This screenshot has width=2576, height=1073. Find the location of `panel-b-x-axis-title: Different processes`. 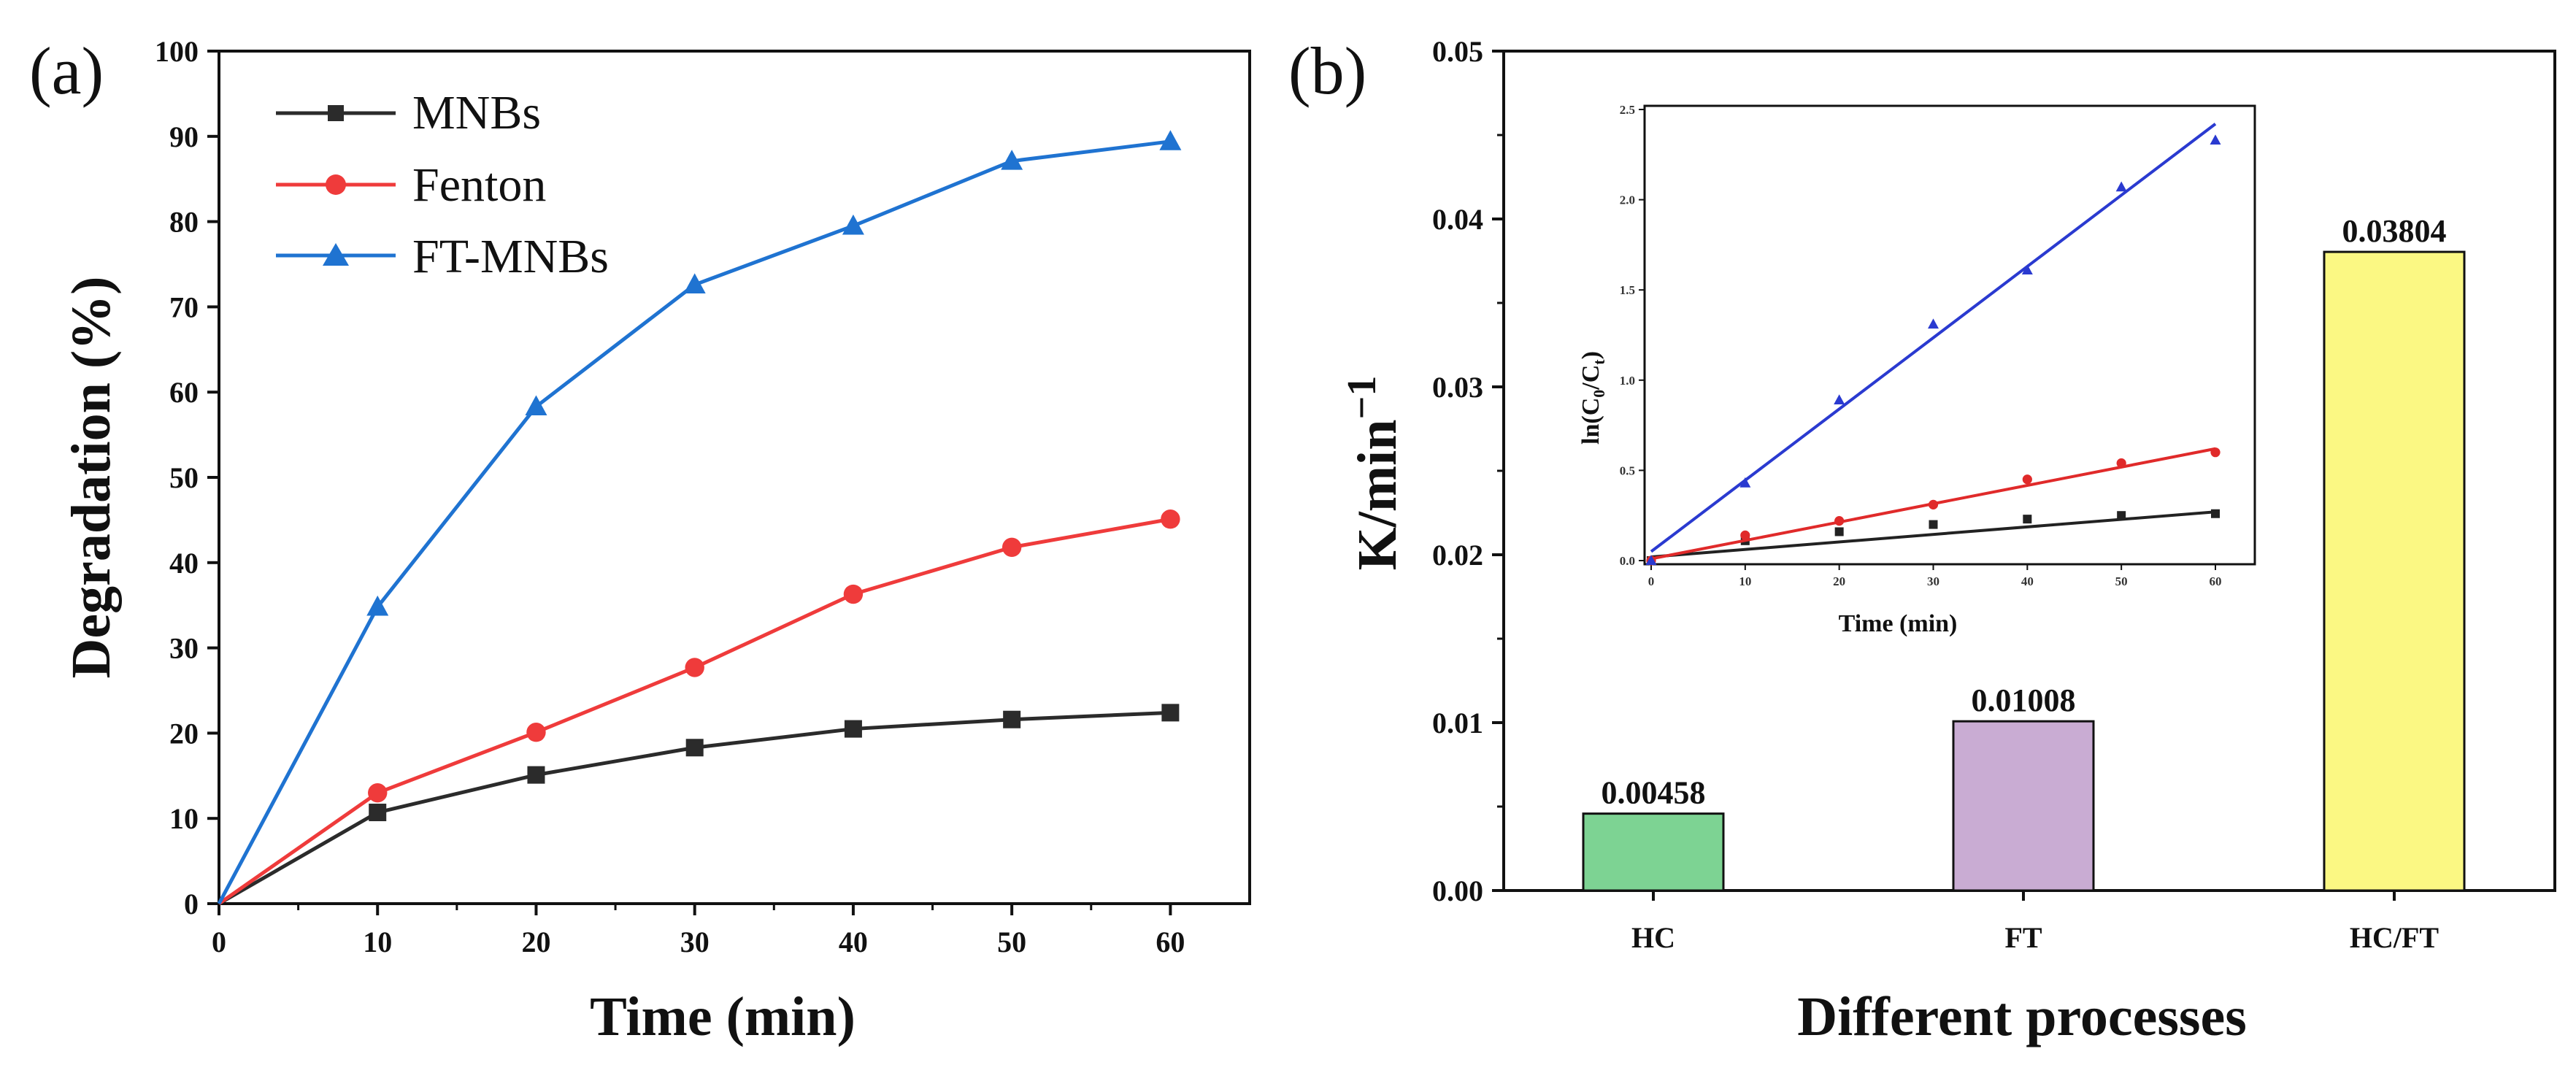

panel-b-x-axis-title: Different processes is located at coordinates (2022, 1017).